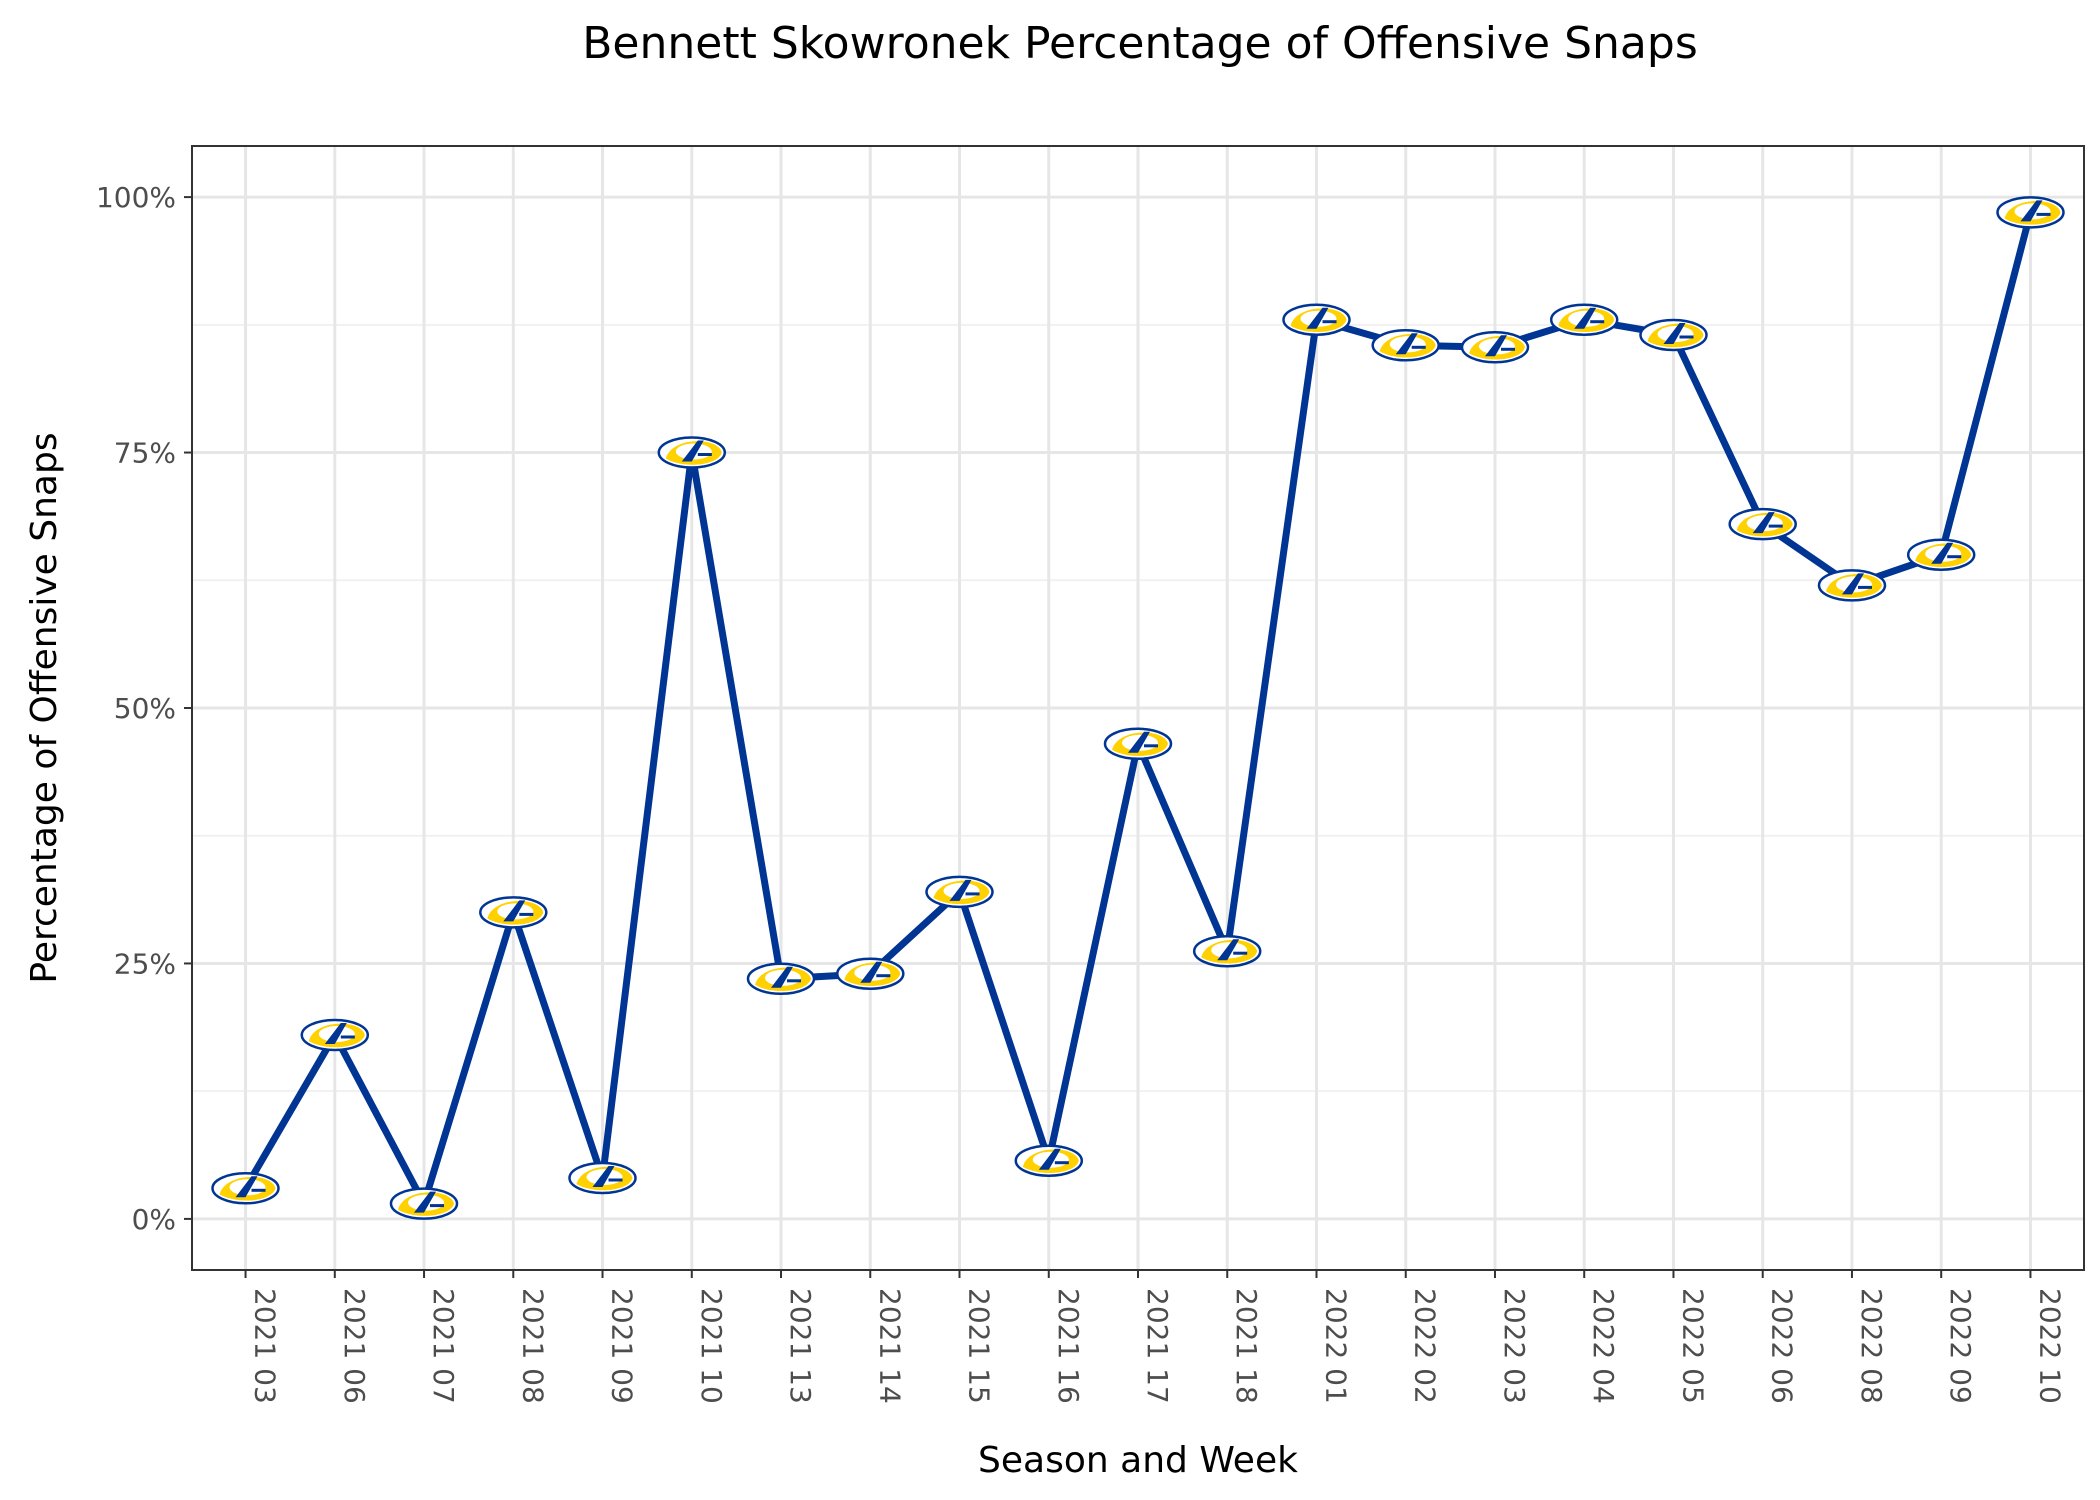 This screenshot has height=1500, width=2100. What do you see at coordinates (622, 1346) in the screenshot?
I see `x-tick-label: 2021 09` at bounding box center [622, 1346].